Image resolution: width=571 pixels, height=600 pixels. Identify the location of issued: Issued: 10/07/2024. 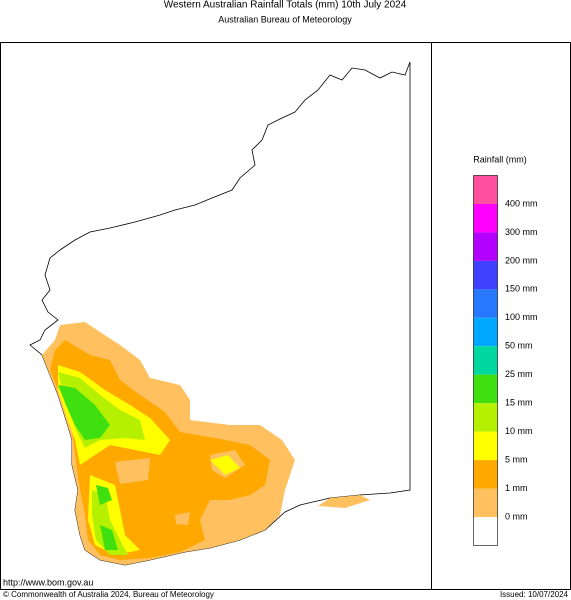
(534, 594).